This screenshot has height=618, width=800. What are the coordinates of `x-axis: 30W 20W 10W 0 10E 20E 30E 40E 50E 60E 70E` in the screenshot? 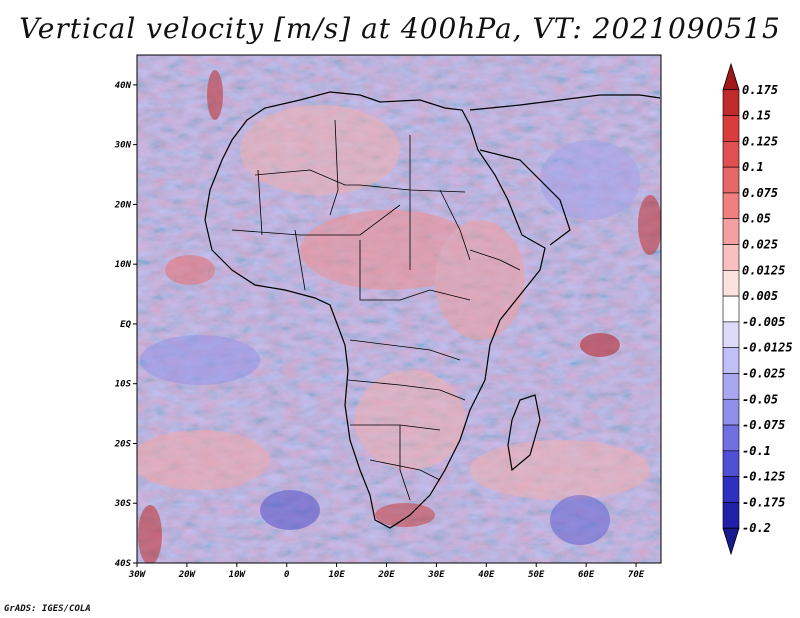 It's located at (386, 571).